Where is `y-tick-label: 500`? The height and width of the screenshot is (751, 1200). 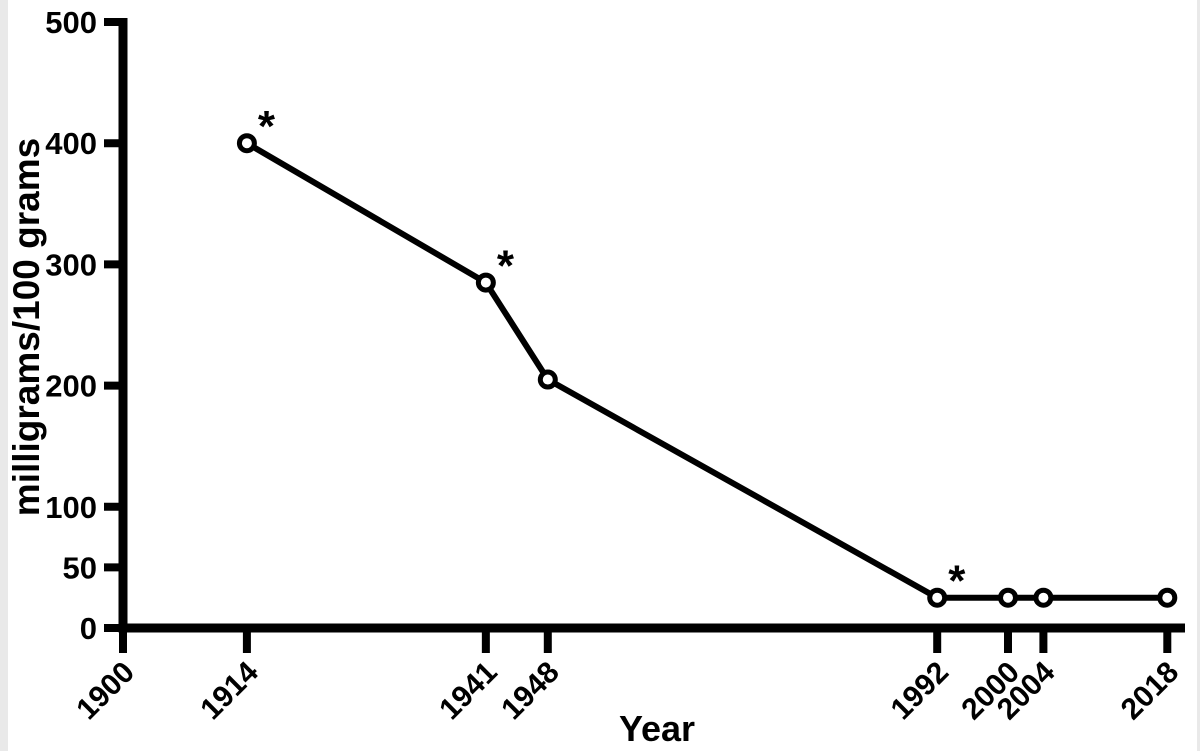
y-tick-label: 500 is located at coordinates (71, 22).